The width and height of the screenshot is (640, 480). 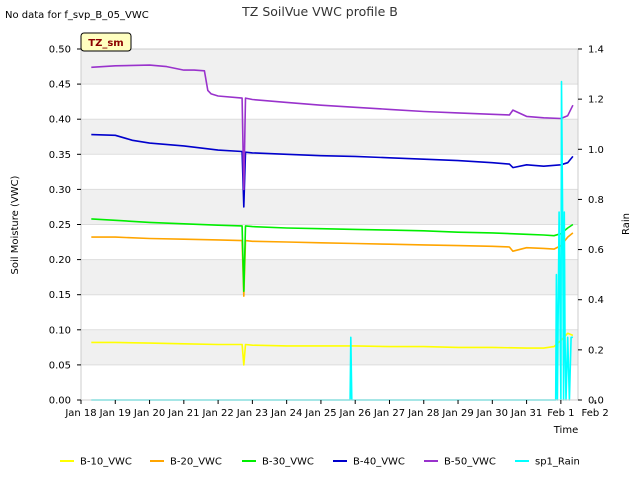 What do you see at coordinates (492, 413) in the screenshot?
I see `x-tick-label: Jan 30` at bounding box center [492, 413].